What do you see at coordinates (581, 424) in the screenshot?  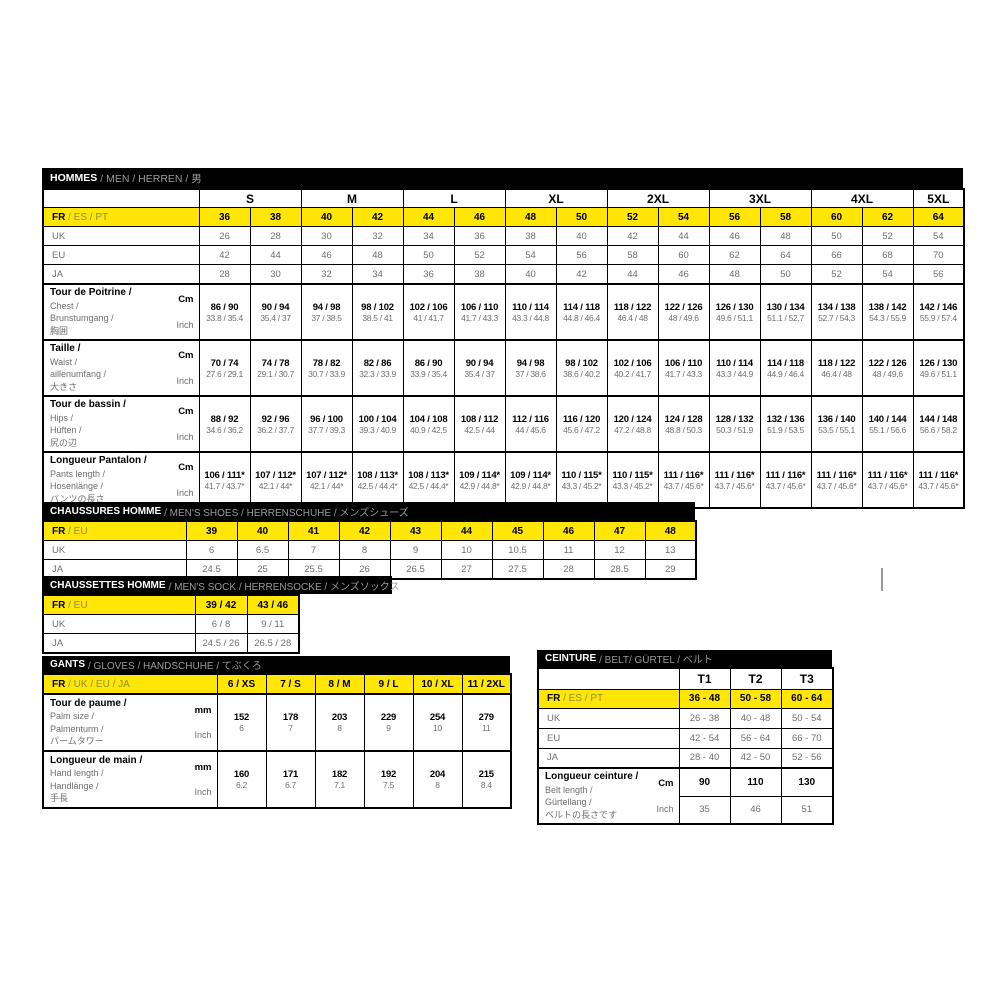 I see `measurement-value-cell: 116 / 120 45.6 / 47.2` at bounding box center [581, 424].